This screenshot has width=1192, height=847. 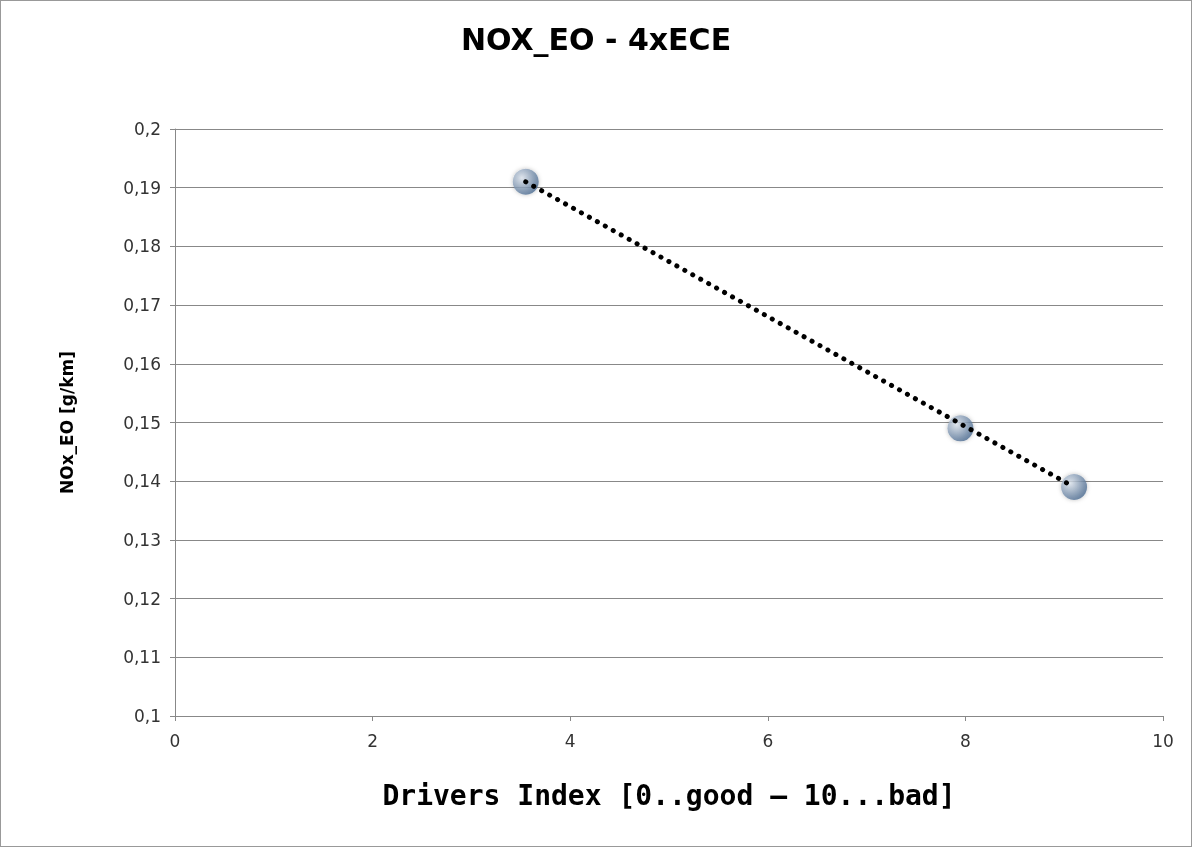 I want to click on x-tick-label: 2, so click(x=373, y=740).